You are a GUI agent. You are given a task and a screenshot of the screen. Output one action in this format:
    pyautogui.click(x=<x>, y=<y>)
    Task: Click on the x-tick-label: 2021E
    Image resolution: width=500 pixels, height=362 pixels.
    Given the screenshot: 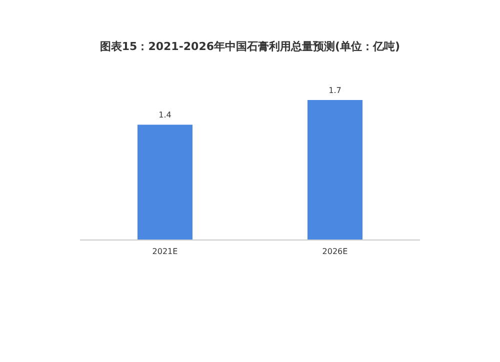 What is the action you would take?
    pyautogui.click(x=165, y=251)
    